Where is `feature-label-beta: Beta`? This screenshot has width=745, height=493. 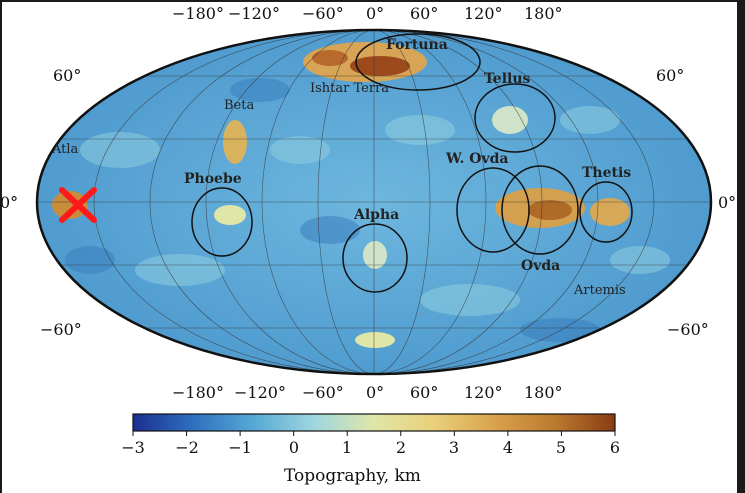
feature-label-beta: Beta is located at coordinates (239, 105).